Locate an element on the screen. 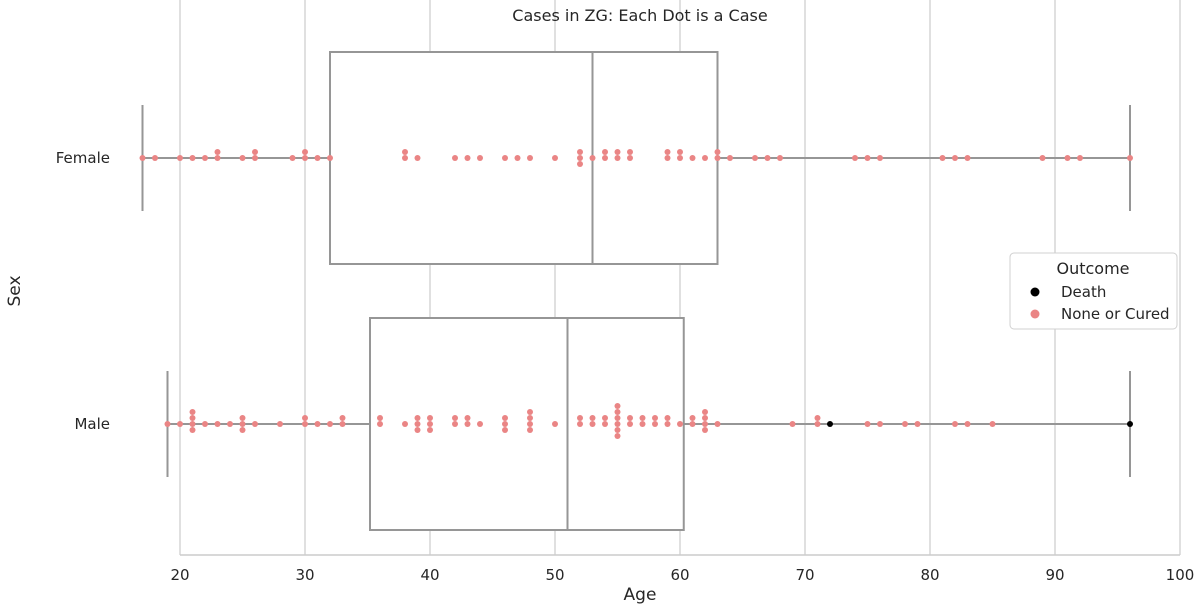 The image size is (1200, 611). legend-marker-death is located at coordinates (1035, 292).